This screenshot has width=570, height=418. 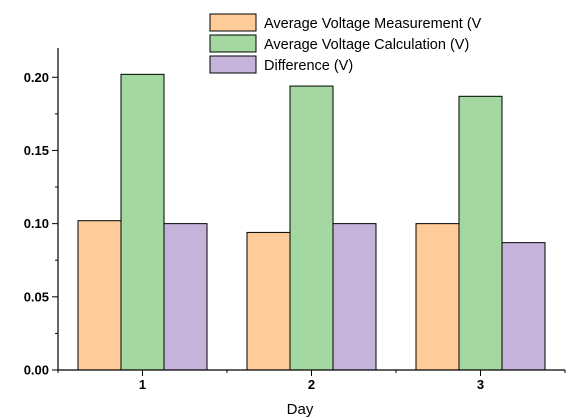 What do you see at coordinates (142, 384) in the screenshot?
I see `x-tick-label: 1` at bounding box center [142, 384].